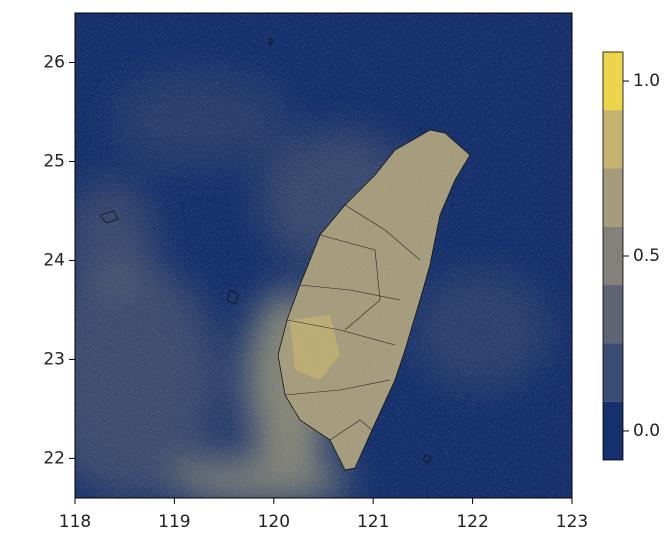  I want to click on colorbar-tick-label: 0.0, so click(646, 431).